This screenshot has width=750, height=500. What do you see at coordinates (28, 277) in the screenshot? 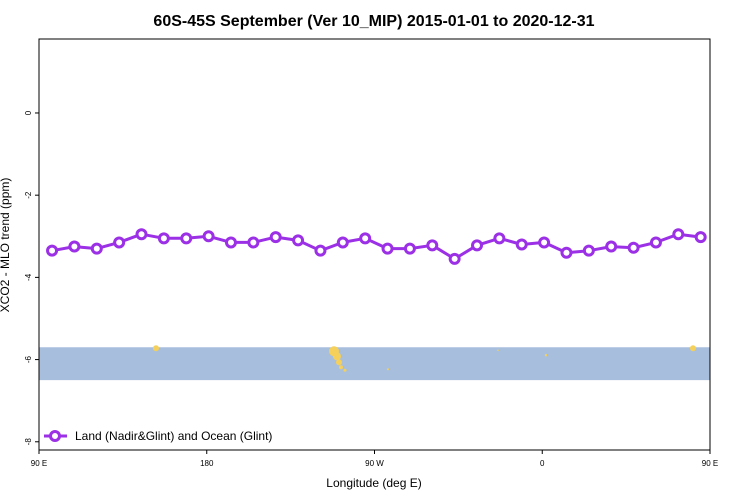
I see `y-tick-label: -4` at bounding box center [28, 277].